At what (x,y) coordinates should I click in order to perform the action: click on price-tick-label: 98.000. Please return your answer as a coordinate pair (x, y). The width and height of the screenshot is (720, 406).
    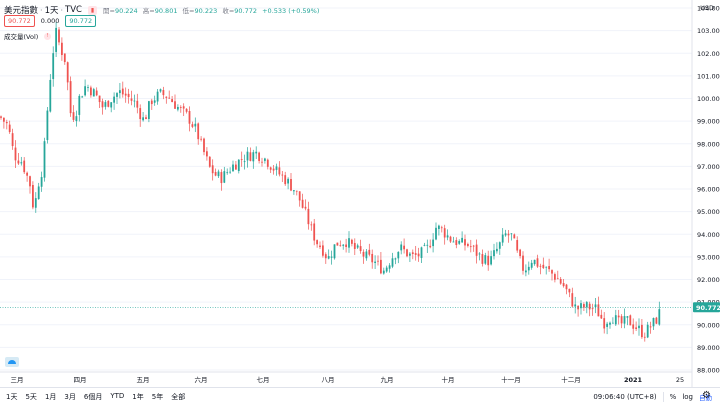
    Looking at the image, I should click on (708, 144).